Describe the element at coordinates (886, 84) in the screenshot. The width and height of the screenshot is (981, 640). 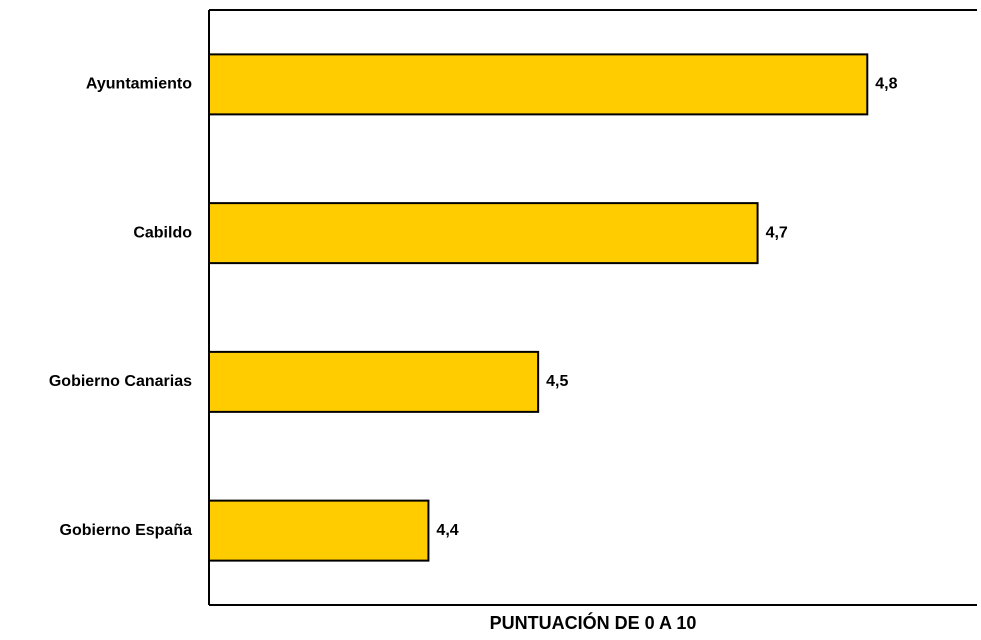
I see `value-label: 4,8` at that location.